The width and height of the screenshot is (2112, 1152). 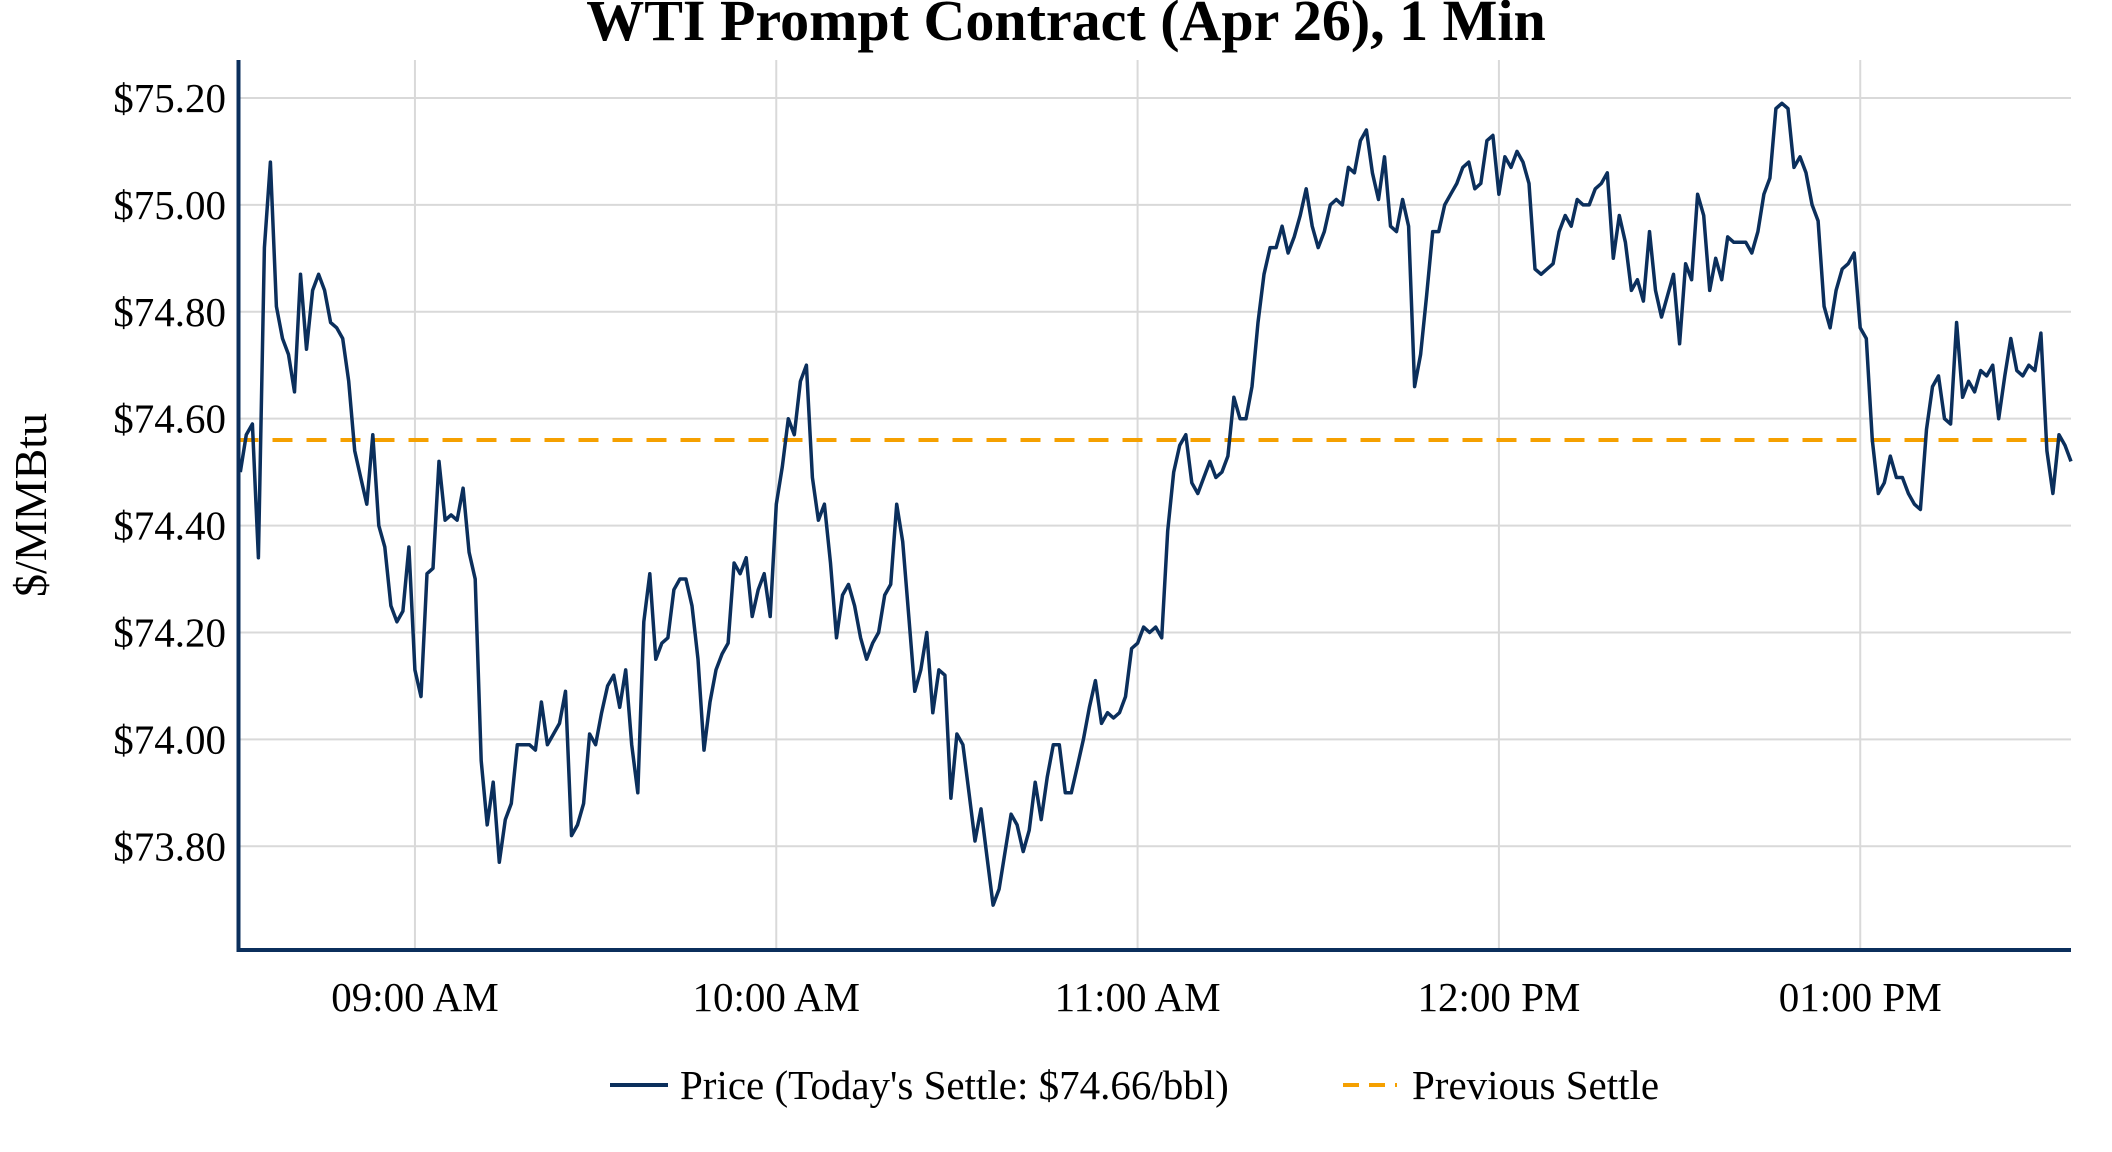 What do you see at coordinates (169, 98) in the screenshot?
I see `y-tick-label: $75.20` at bounding box center [169, 98].